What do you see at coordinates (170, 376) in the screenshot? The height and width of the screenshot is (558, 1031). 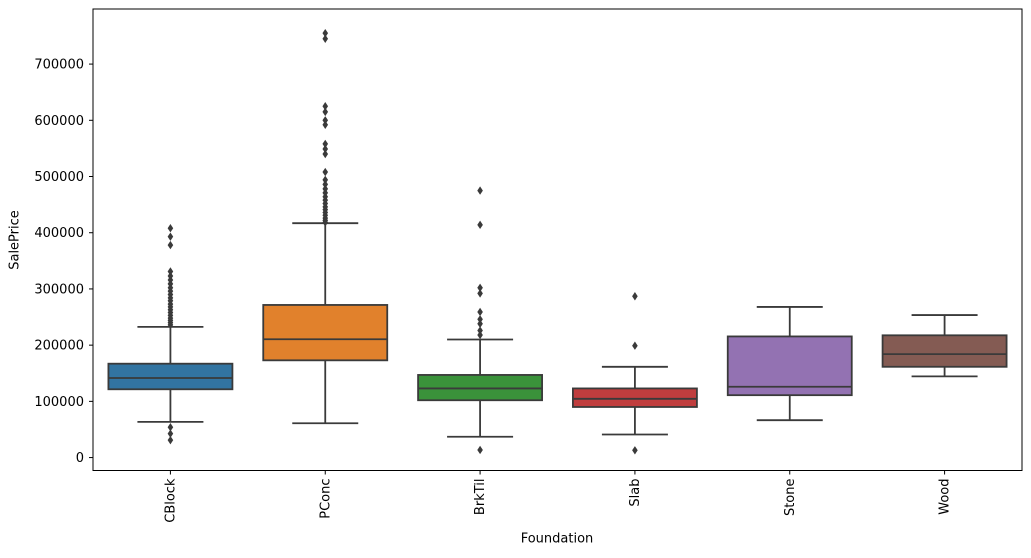 I see `box-CBlock` at bounding box center [170, 376].